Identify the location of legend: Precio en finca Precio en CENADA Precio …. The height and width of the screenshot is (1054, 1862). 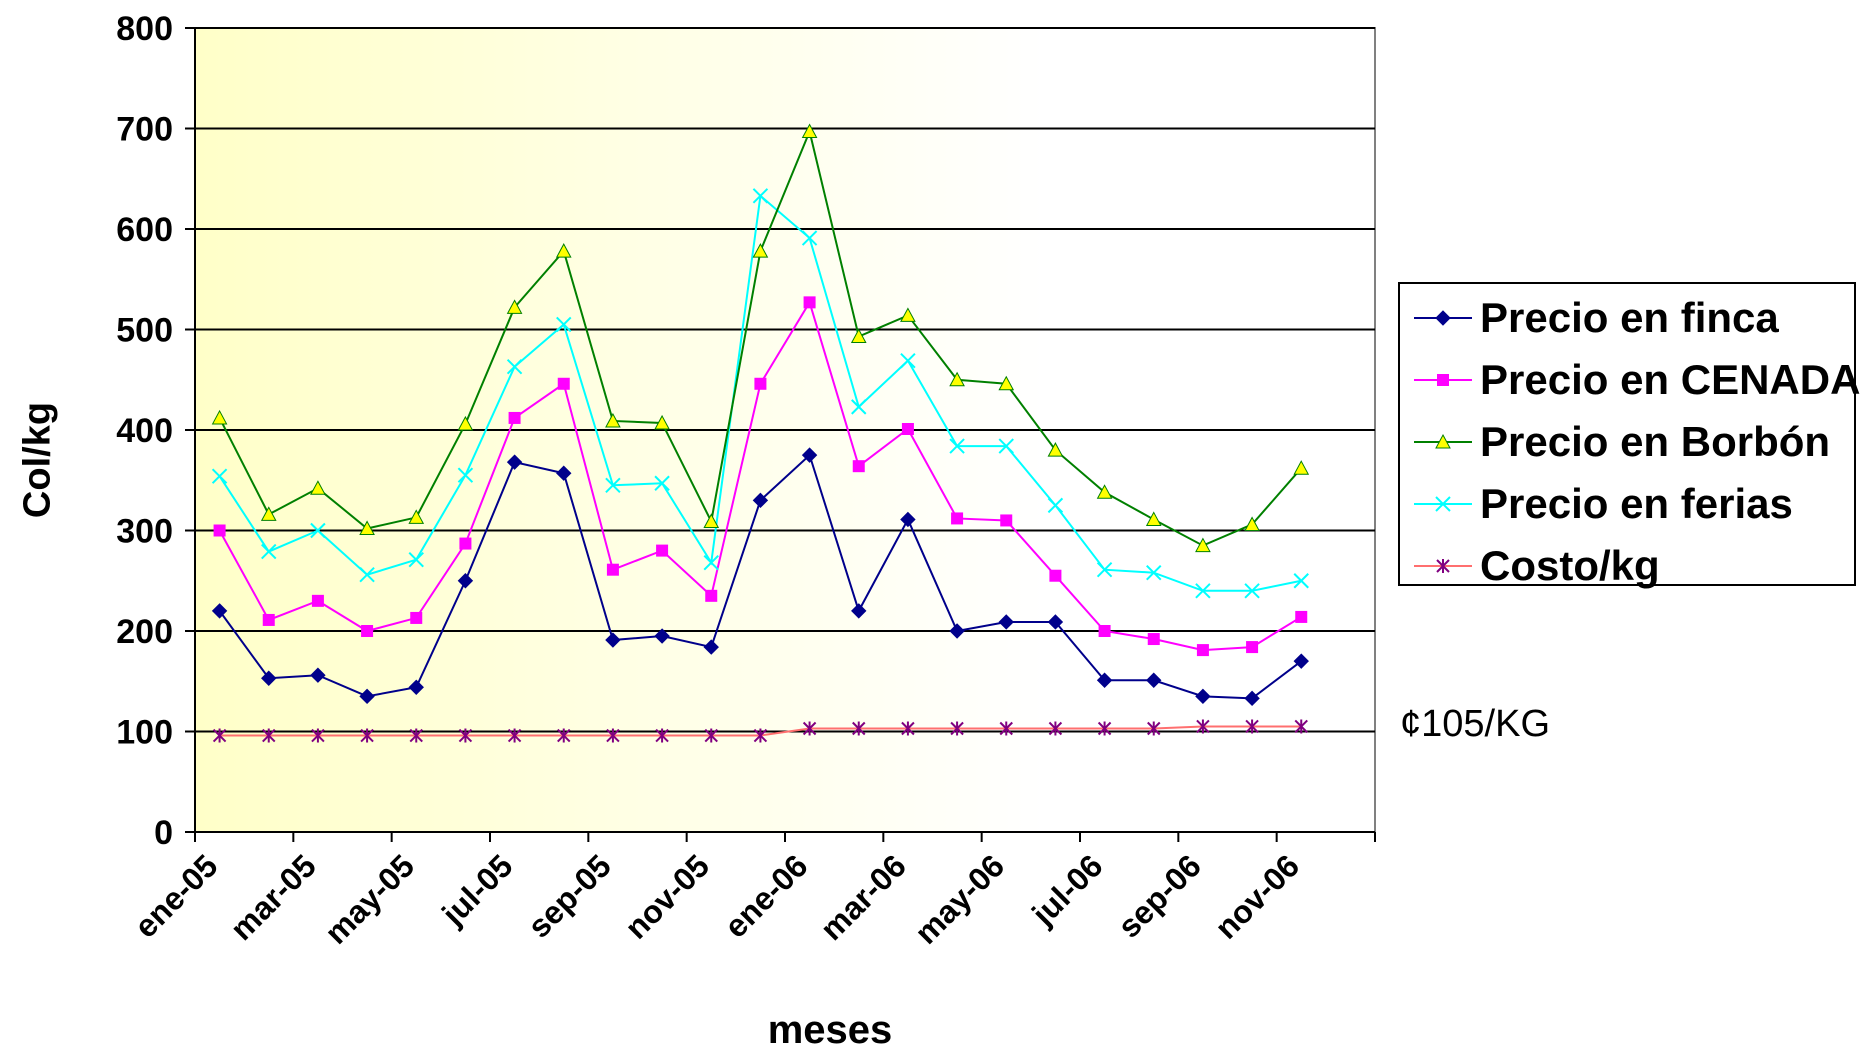
(1629, 435).